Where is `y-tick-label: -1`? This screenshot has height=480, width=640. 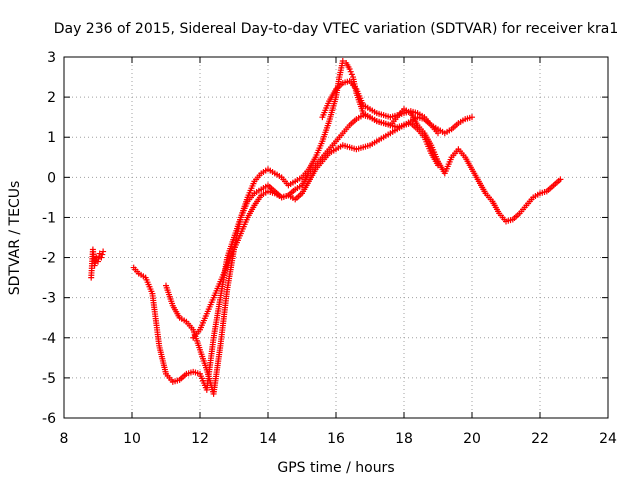
y-tick-label: -1 is located at coordinates (49, 218).